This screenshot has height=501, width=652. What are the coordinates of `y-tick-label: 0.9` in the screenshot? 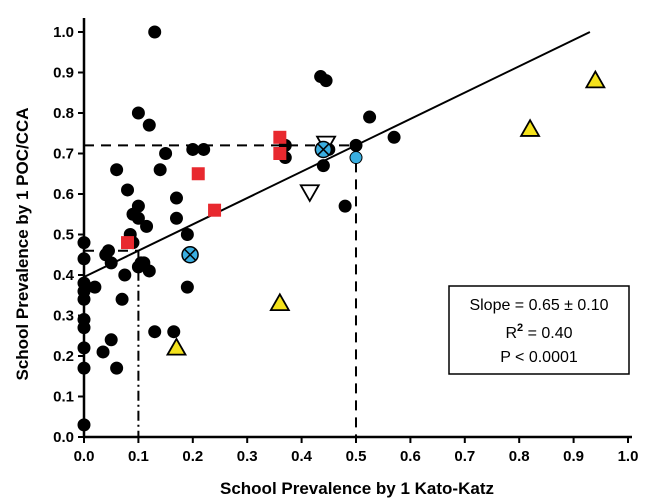 It's located at (63, 73).